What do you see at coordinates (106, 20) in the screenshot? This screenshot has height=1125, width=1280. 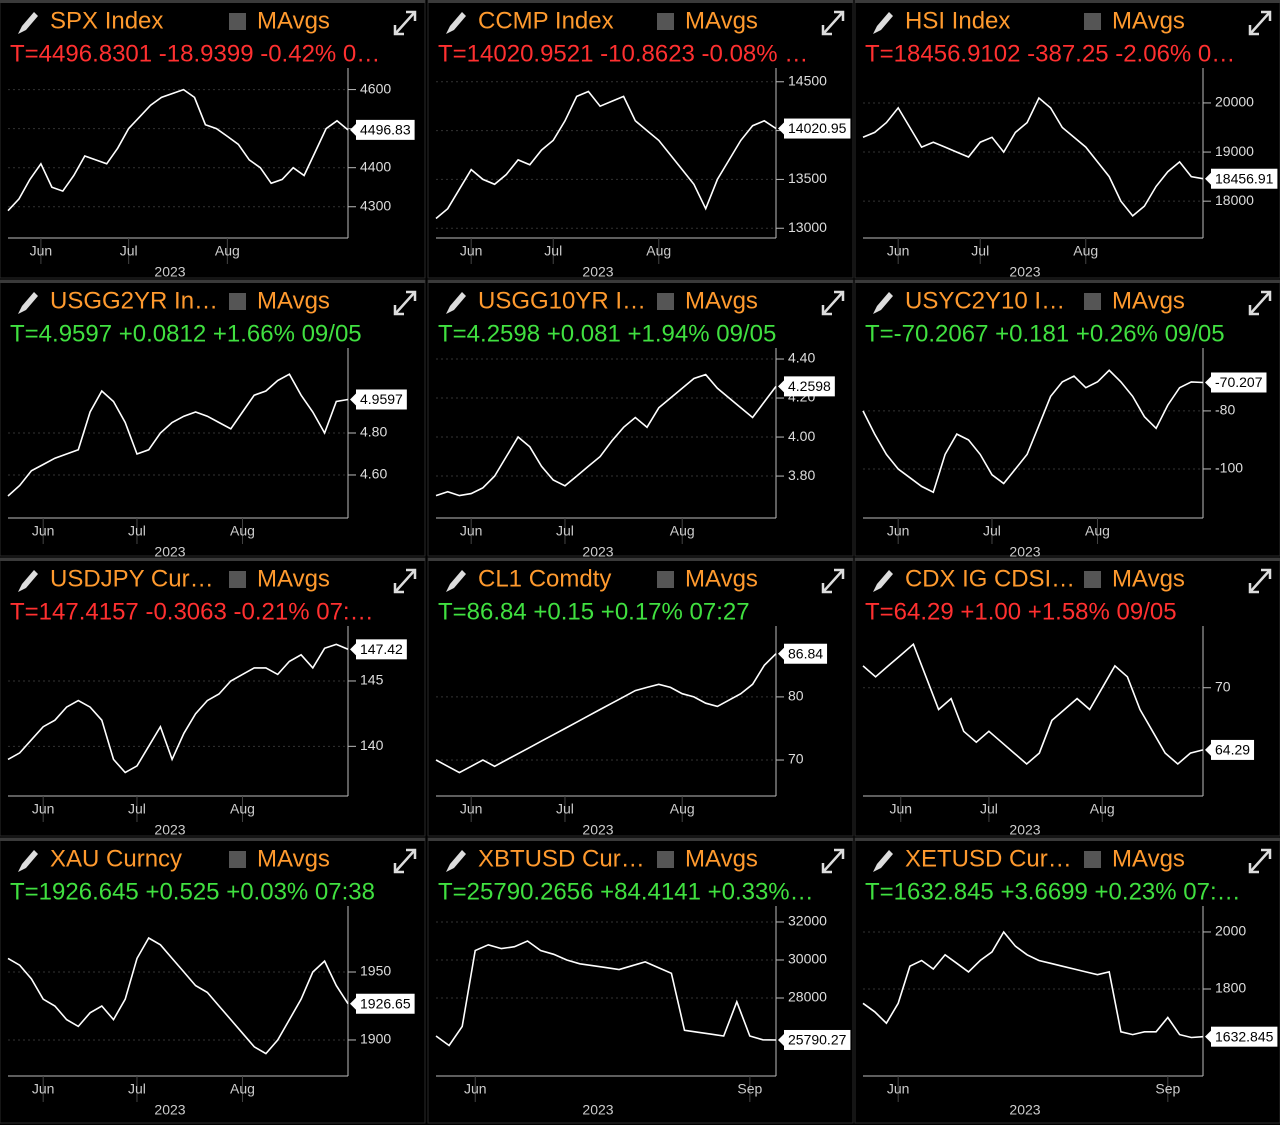 I see `chart-title: SPX Index` at bounding box center [106, 20].